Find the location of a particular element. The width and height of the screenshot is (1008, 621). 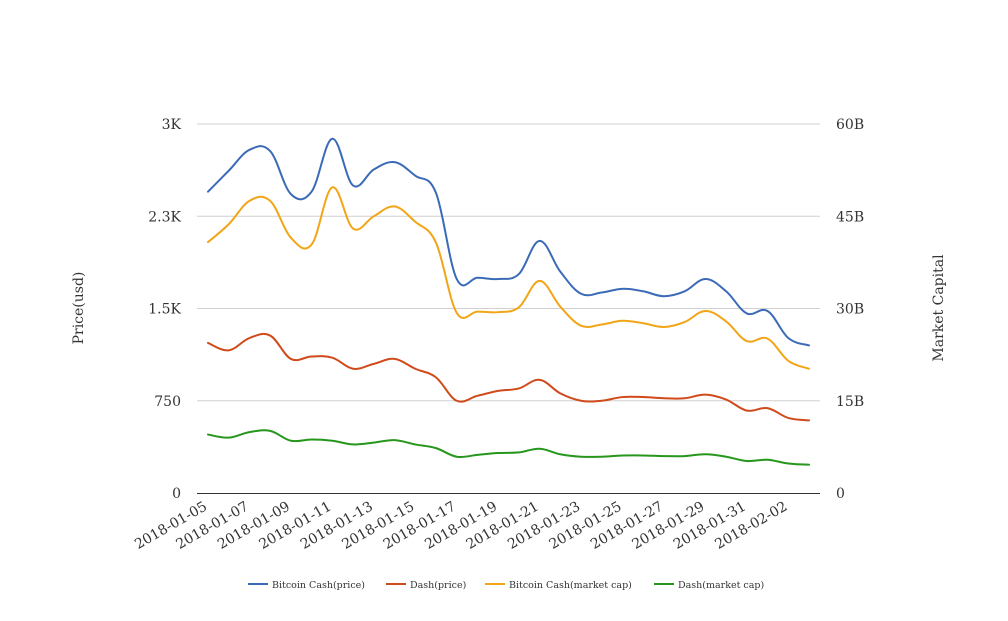

y-left-tick-label: 0 is located at coordinates (176, 494).